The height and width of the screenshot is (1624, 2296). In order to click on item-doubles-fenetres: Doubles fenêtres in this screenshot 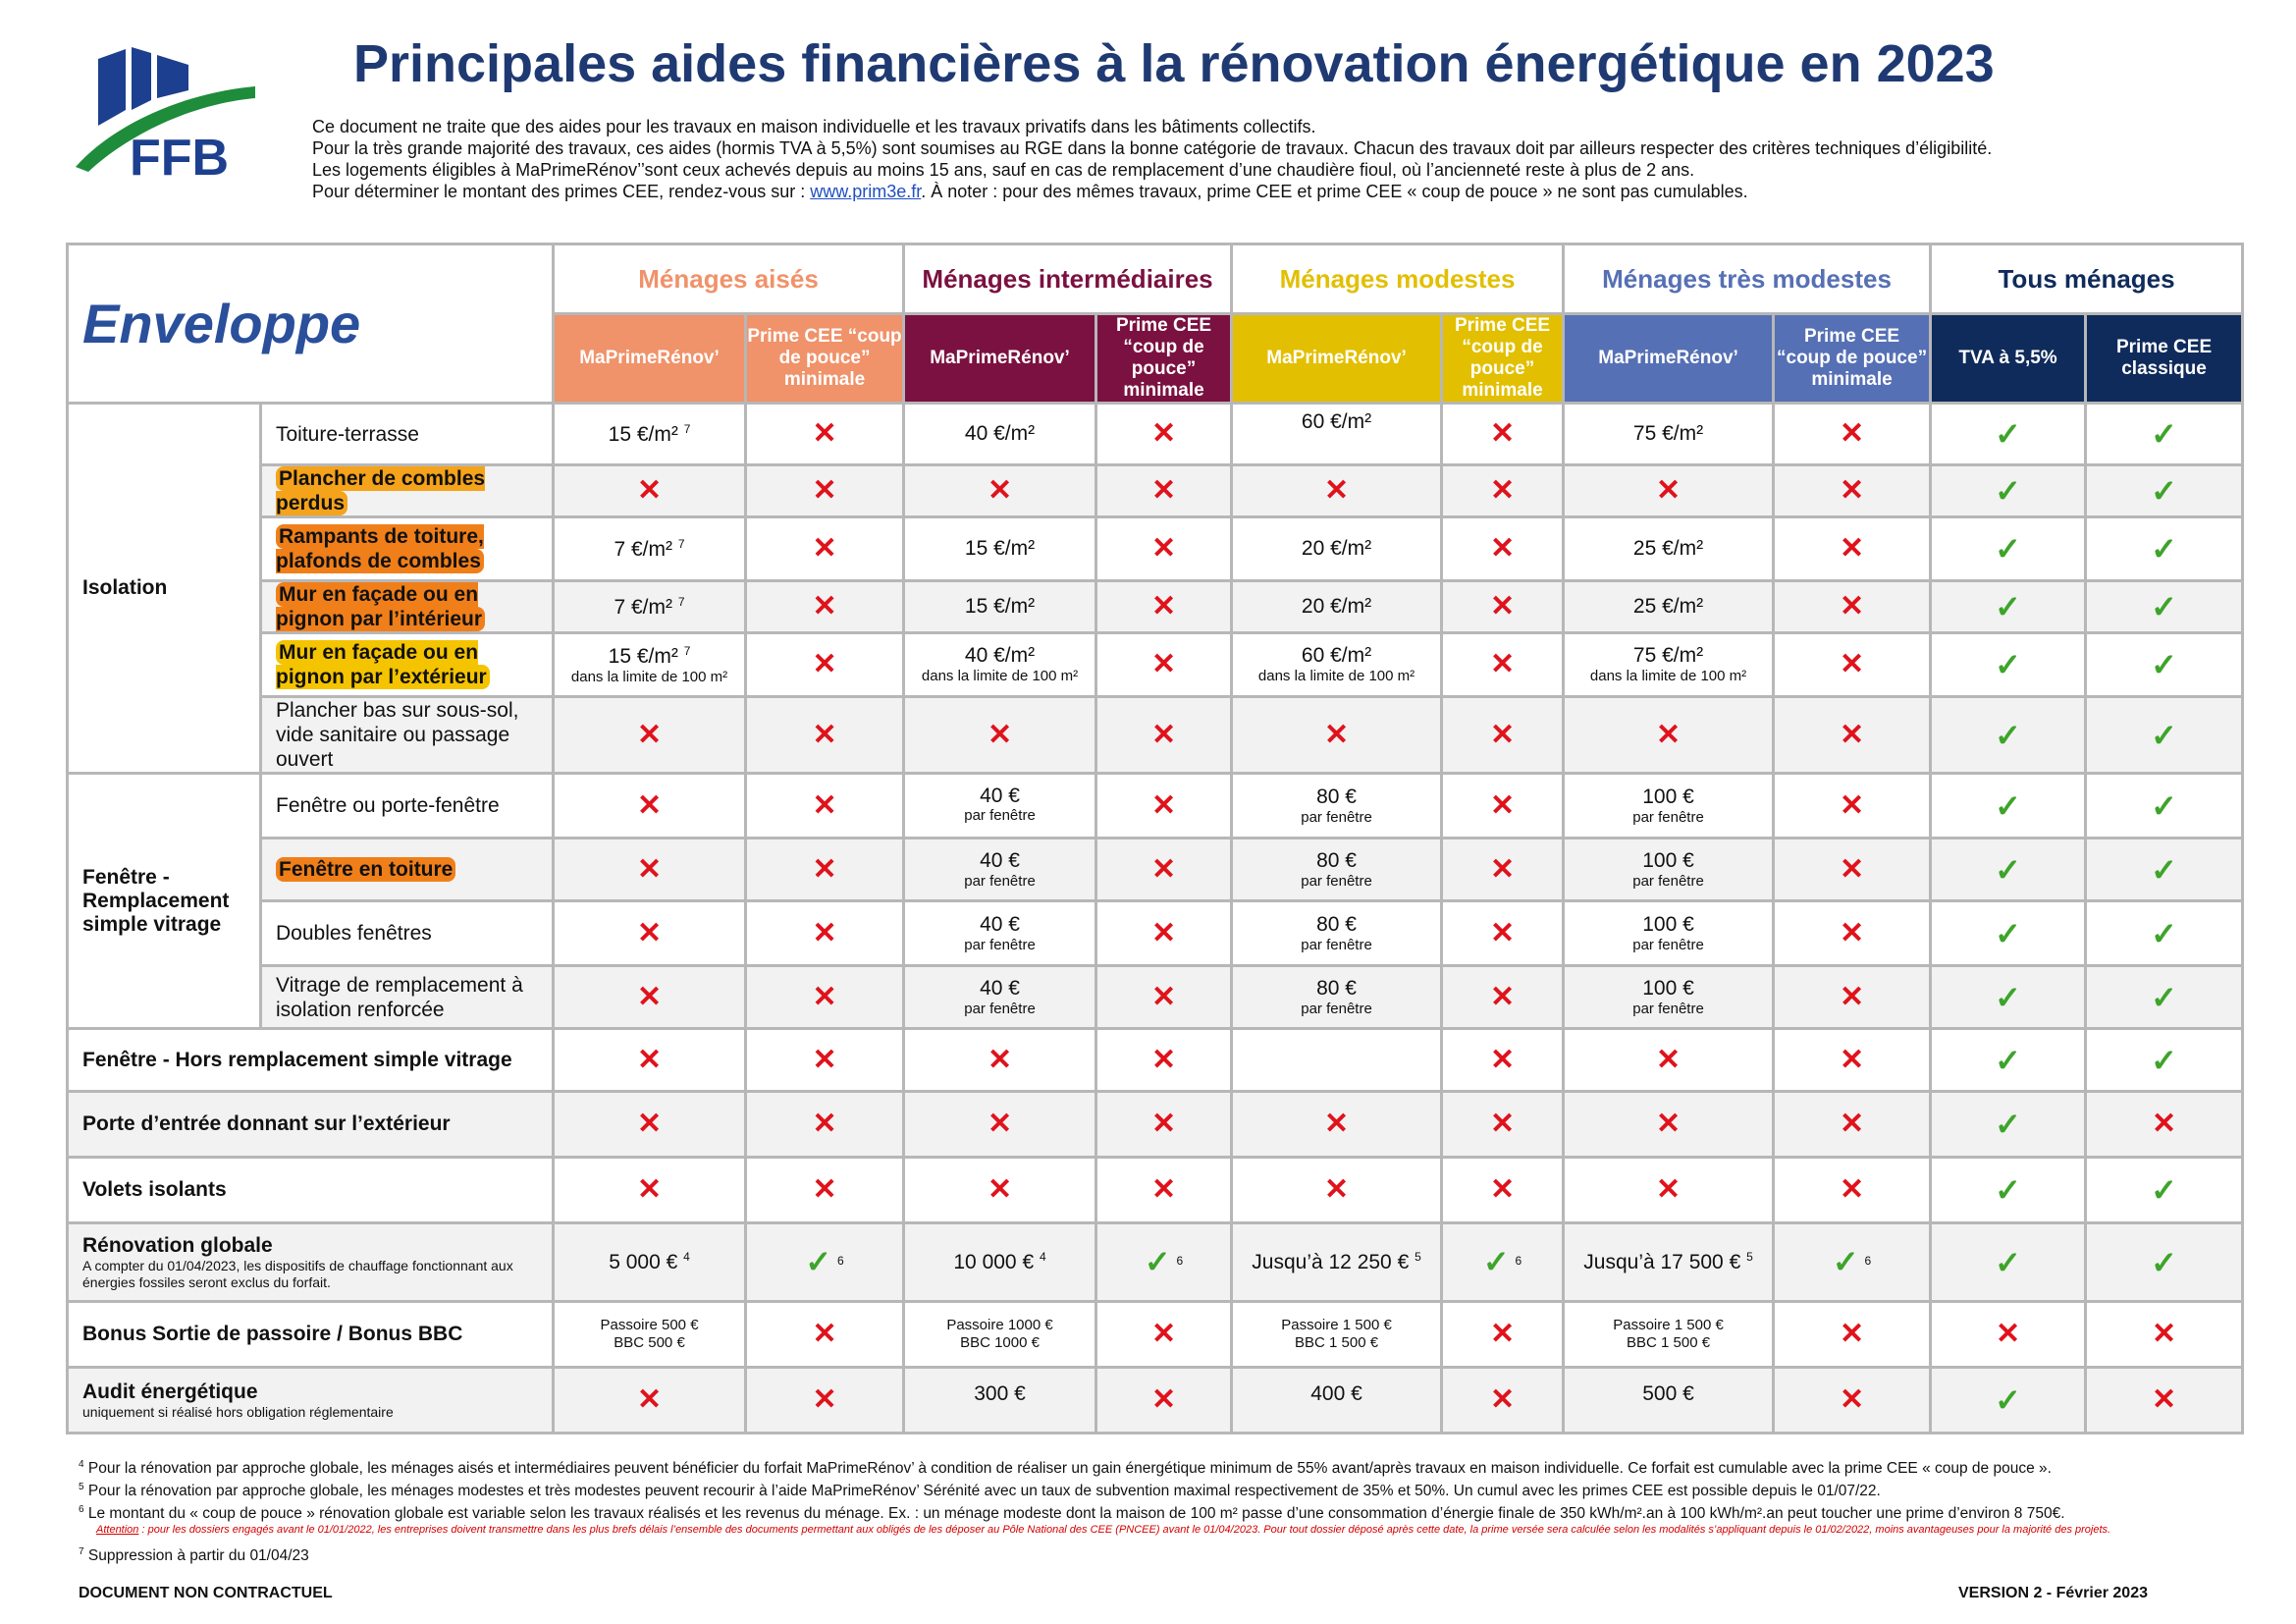, I will do `click(407, 933)`.